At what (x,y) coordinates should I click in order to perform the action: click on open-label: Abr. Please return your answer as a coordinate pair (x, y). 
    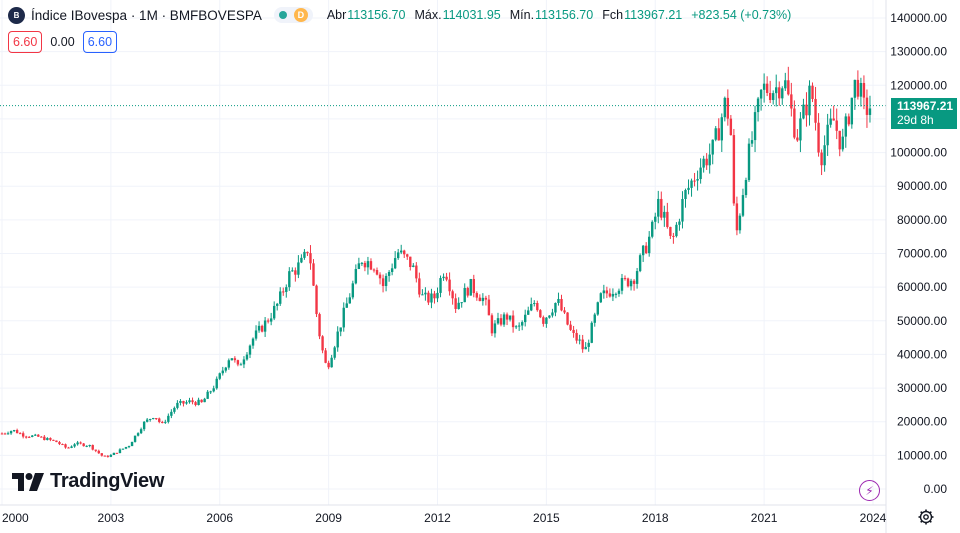
    Looking at the image, I should click on (336, 15).